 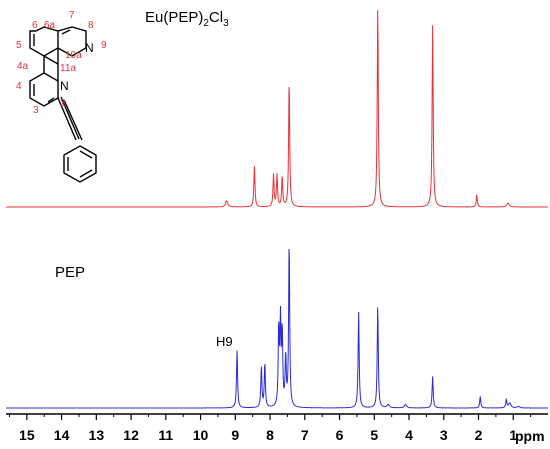 I want to click on atom-label-9: 9, so click(x=104, y=45).